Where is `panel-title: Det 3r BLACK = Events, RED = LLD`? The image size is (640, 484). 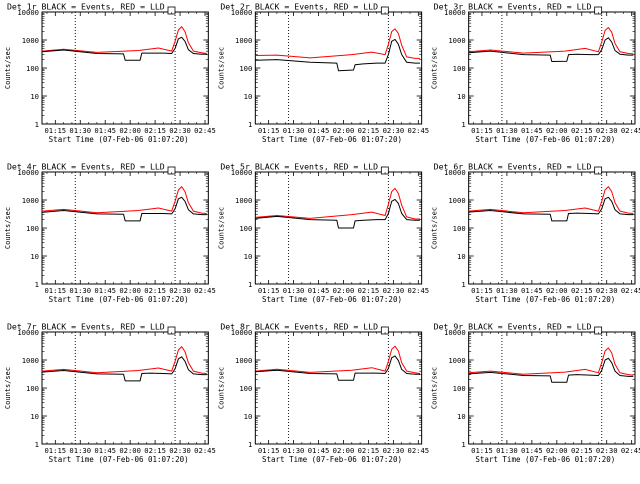
panel-title: Det 3r BLACK = Events, RED = LLD is located at coordinates (513, 7).